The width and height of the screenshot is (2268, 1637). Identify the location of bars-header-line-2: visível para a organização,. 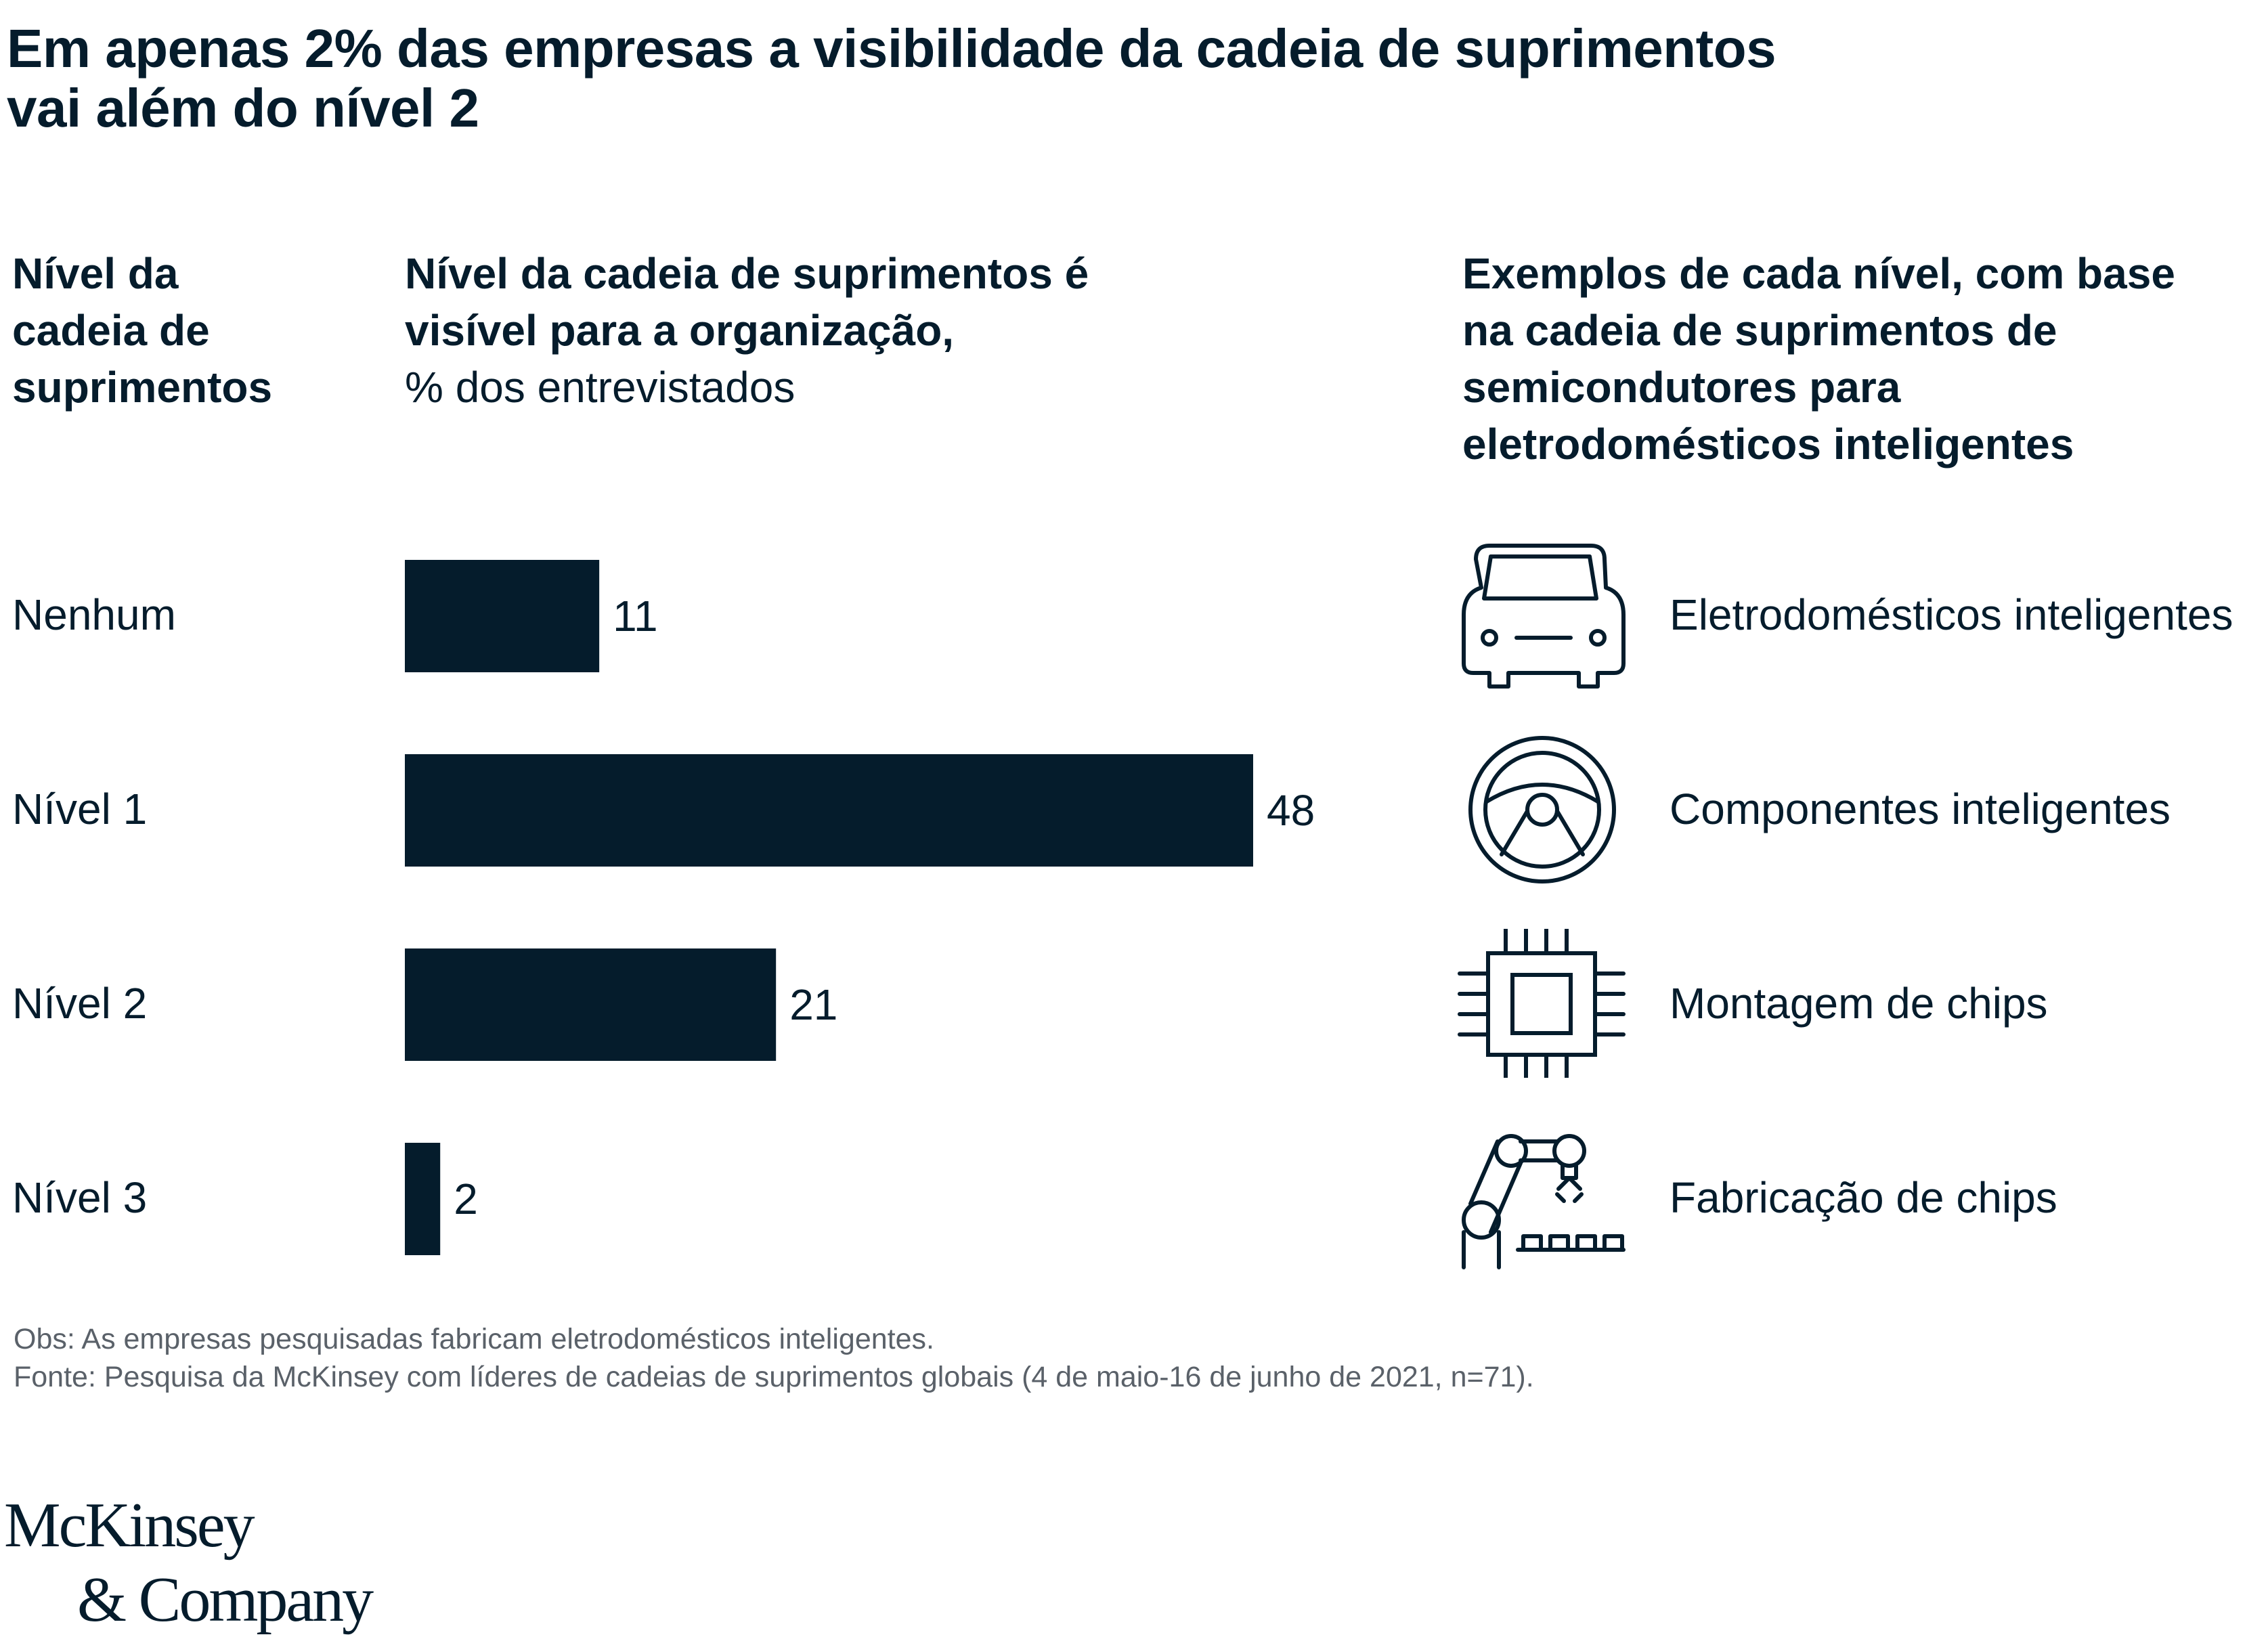
(680, 330).